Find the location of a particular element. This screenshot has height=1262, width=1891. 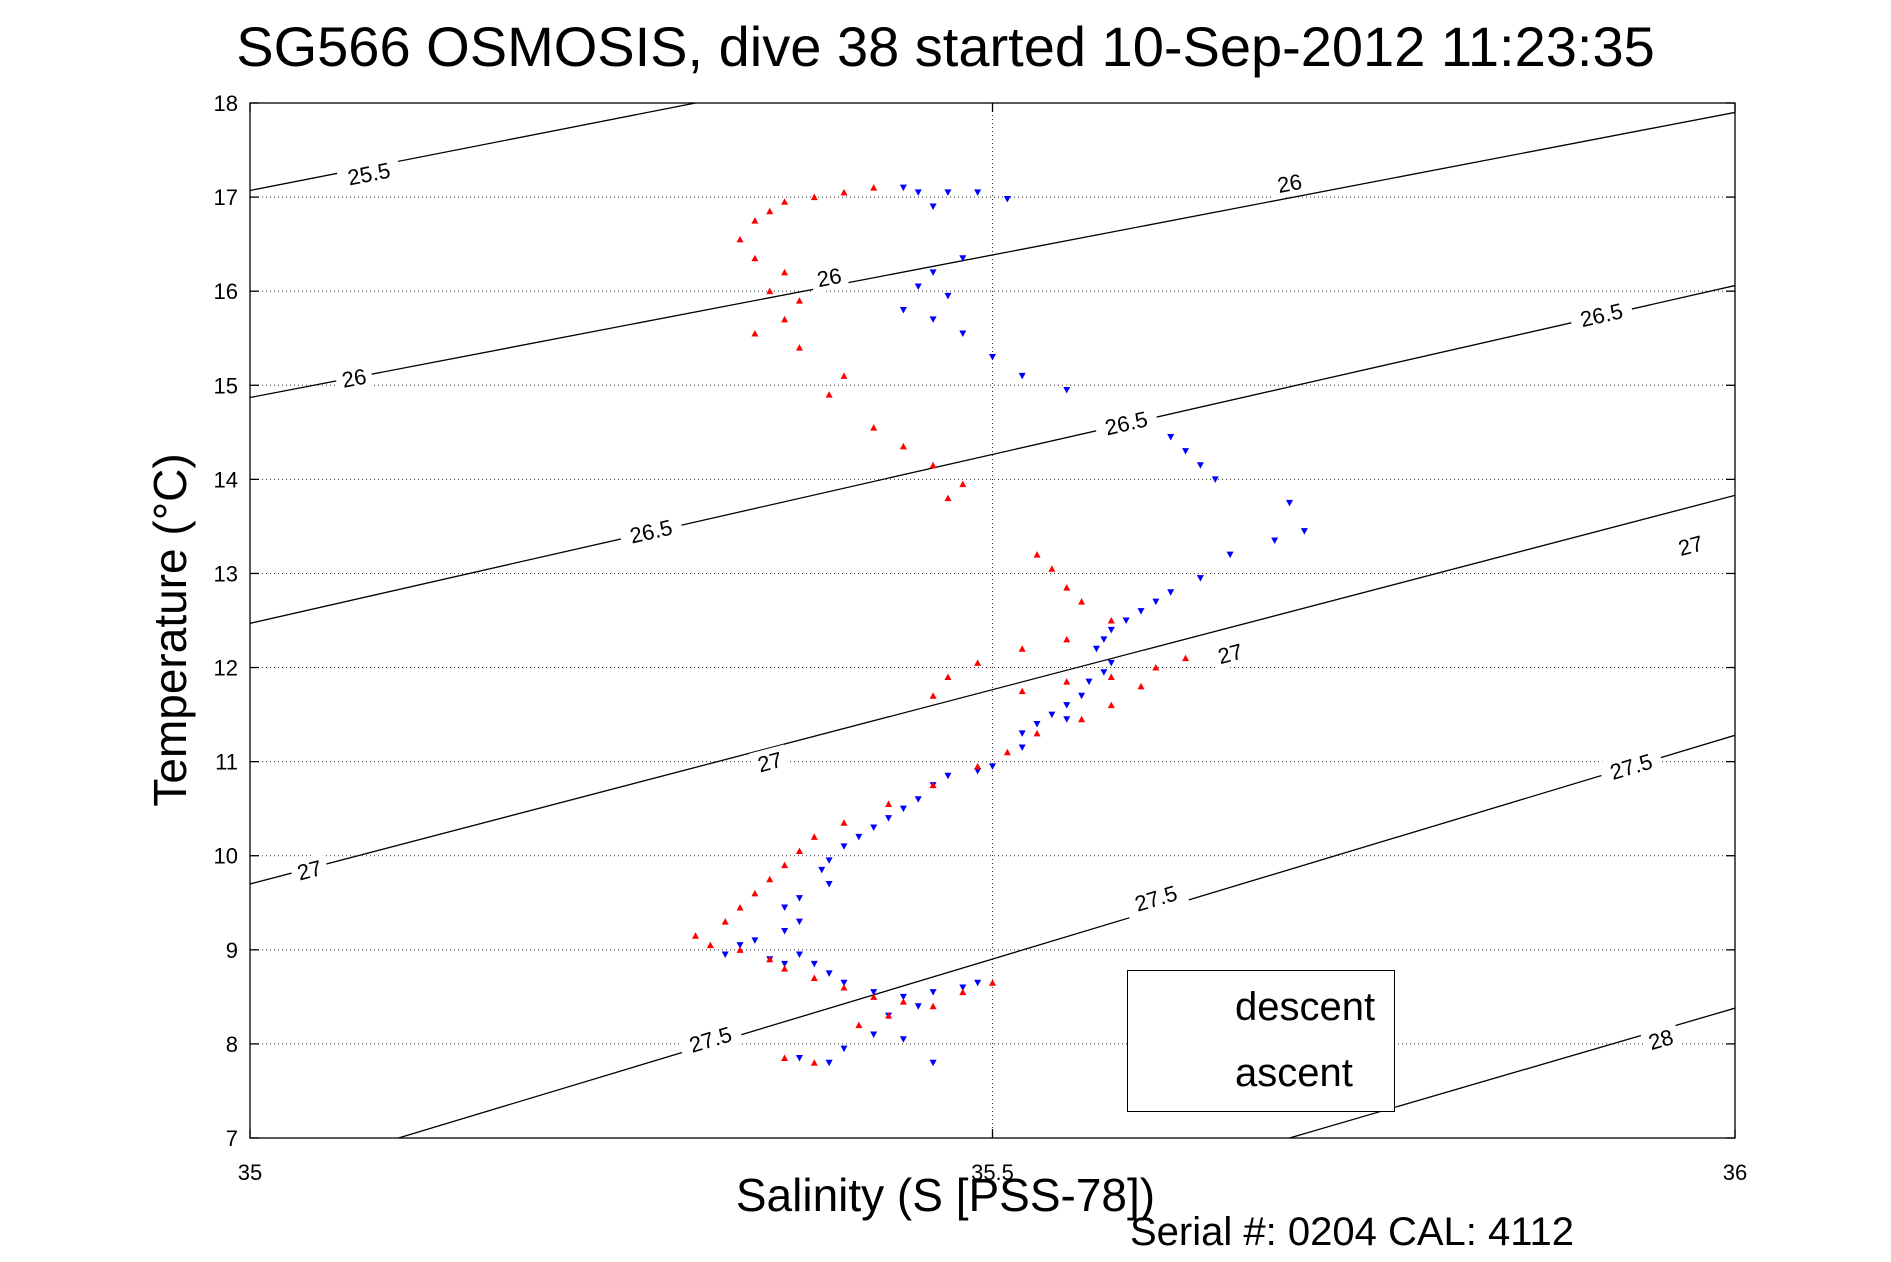

y-tick-label: 17 is located at coordinates (226, 197).